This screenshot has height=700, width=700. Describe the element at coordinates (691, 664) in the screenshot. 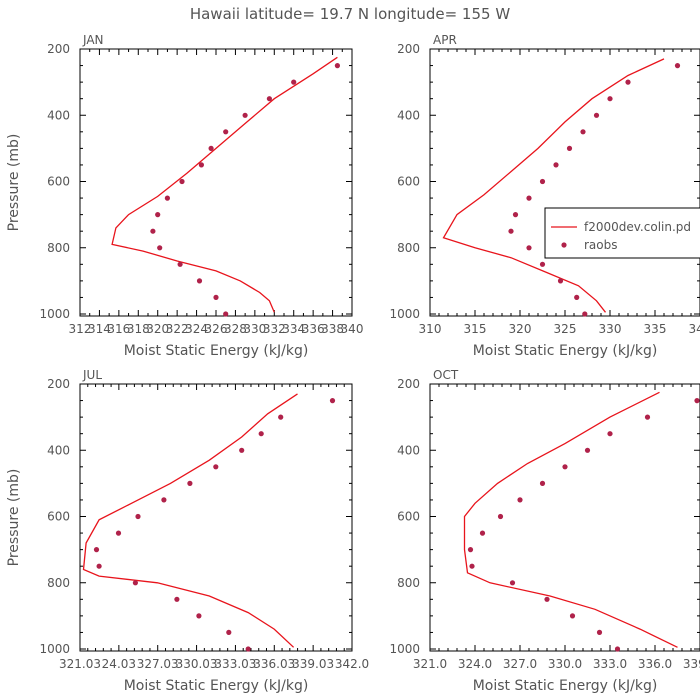

I see `x-tick-label: 339.0` at that location.